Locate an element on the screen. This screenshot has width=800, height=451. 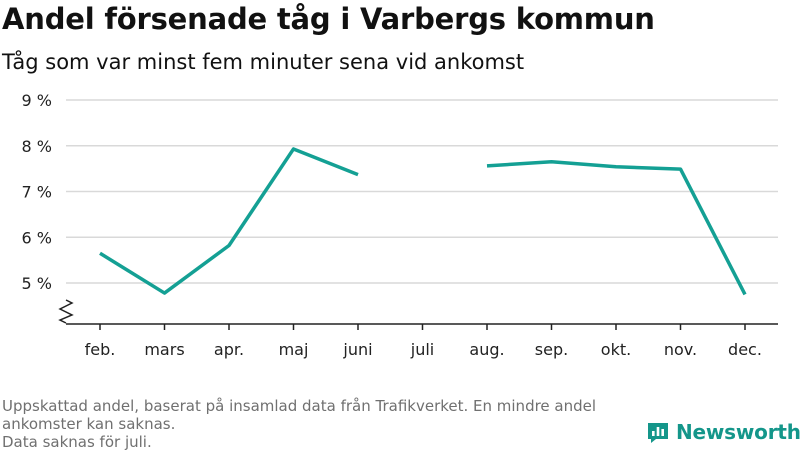
x-tick-label: okt. is located at coordinates (616, 349).